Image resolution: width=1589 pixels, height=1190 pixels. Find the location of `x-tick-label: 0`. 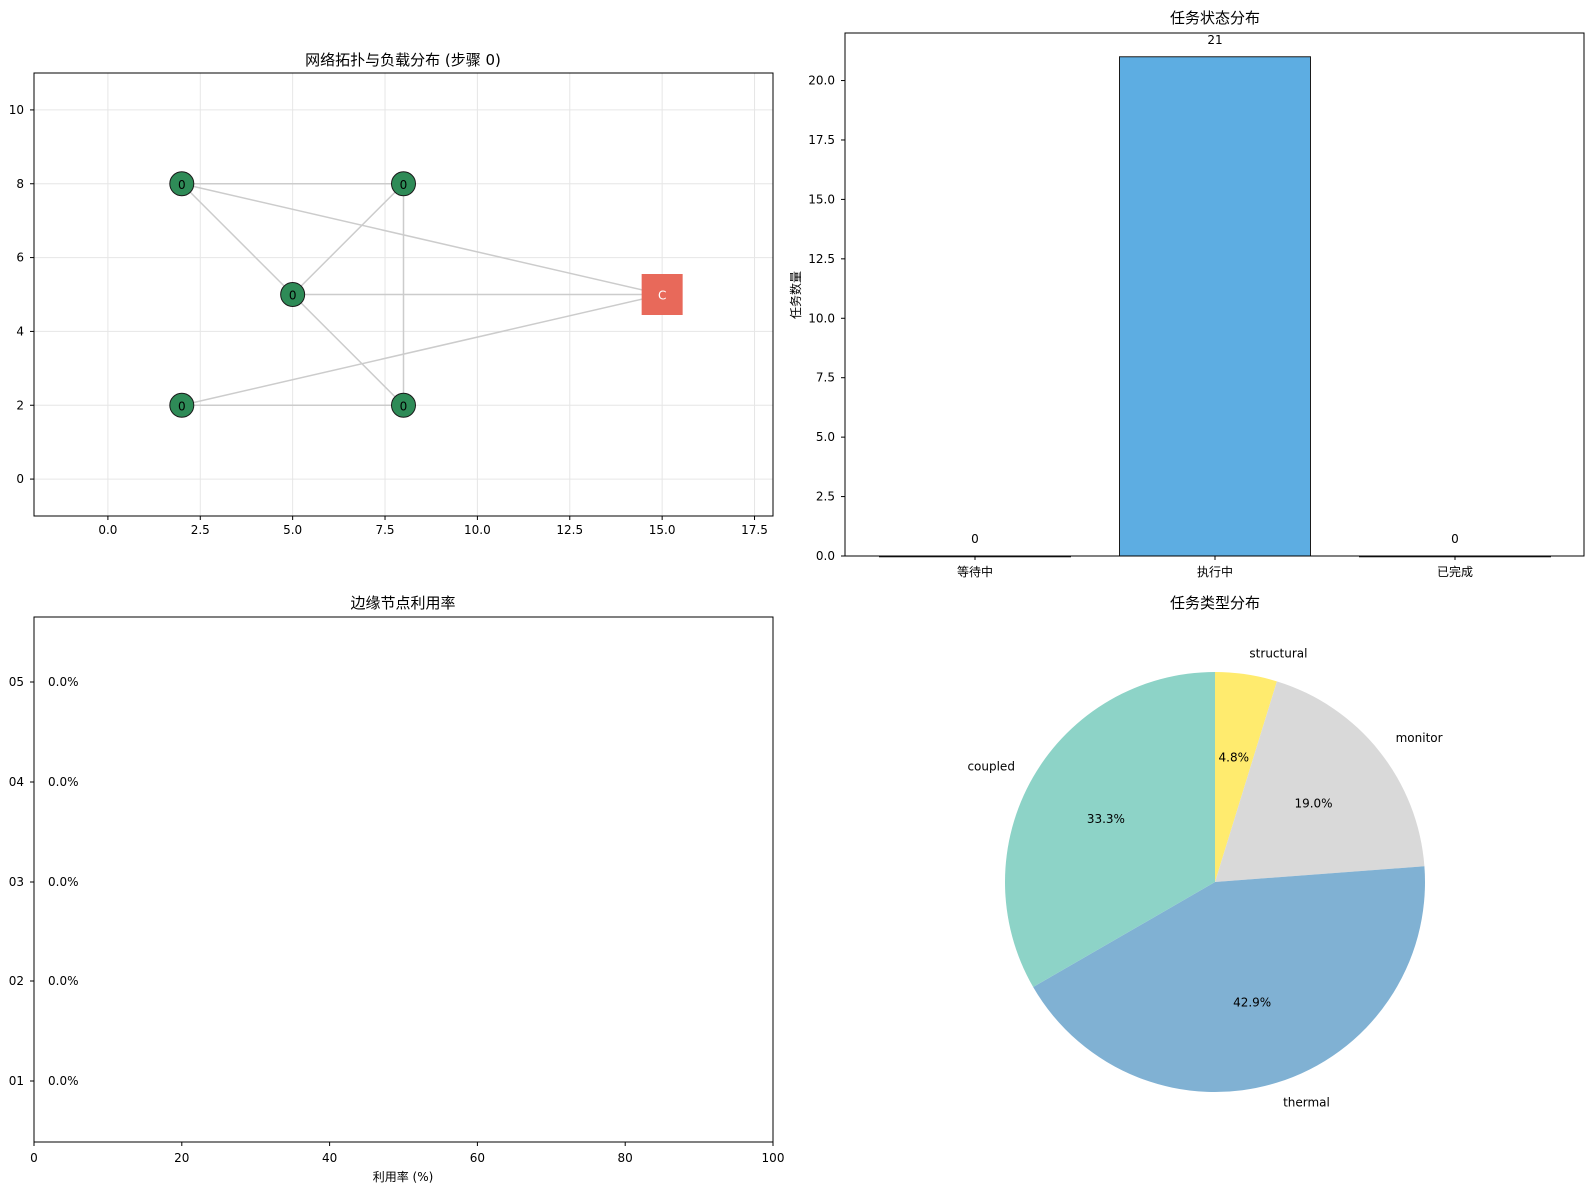

x-tick-label: 0 is located at coordinates (34, 1158).